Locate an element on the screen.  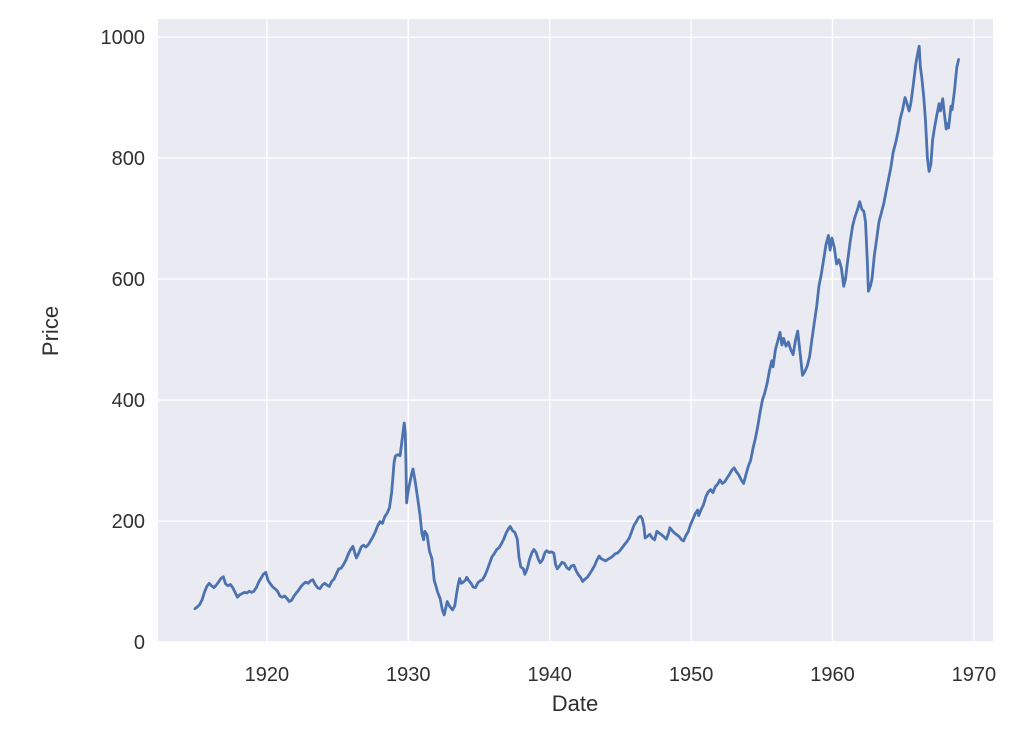
y-tick-label: 1000 is located at coordinates (123, 38).